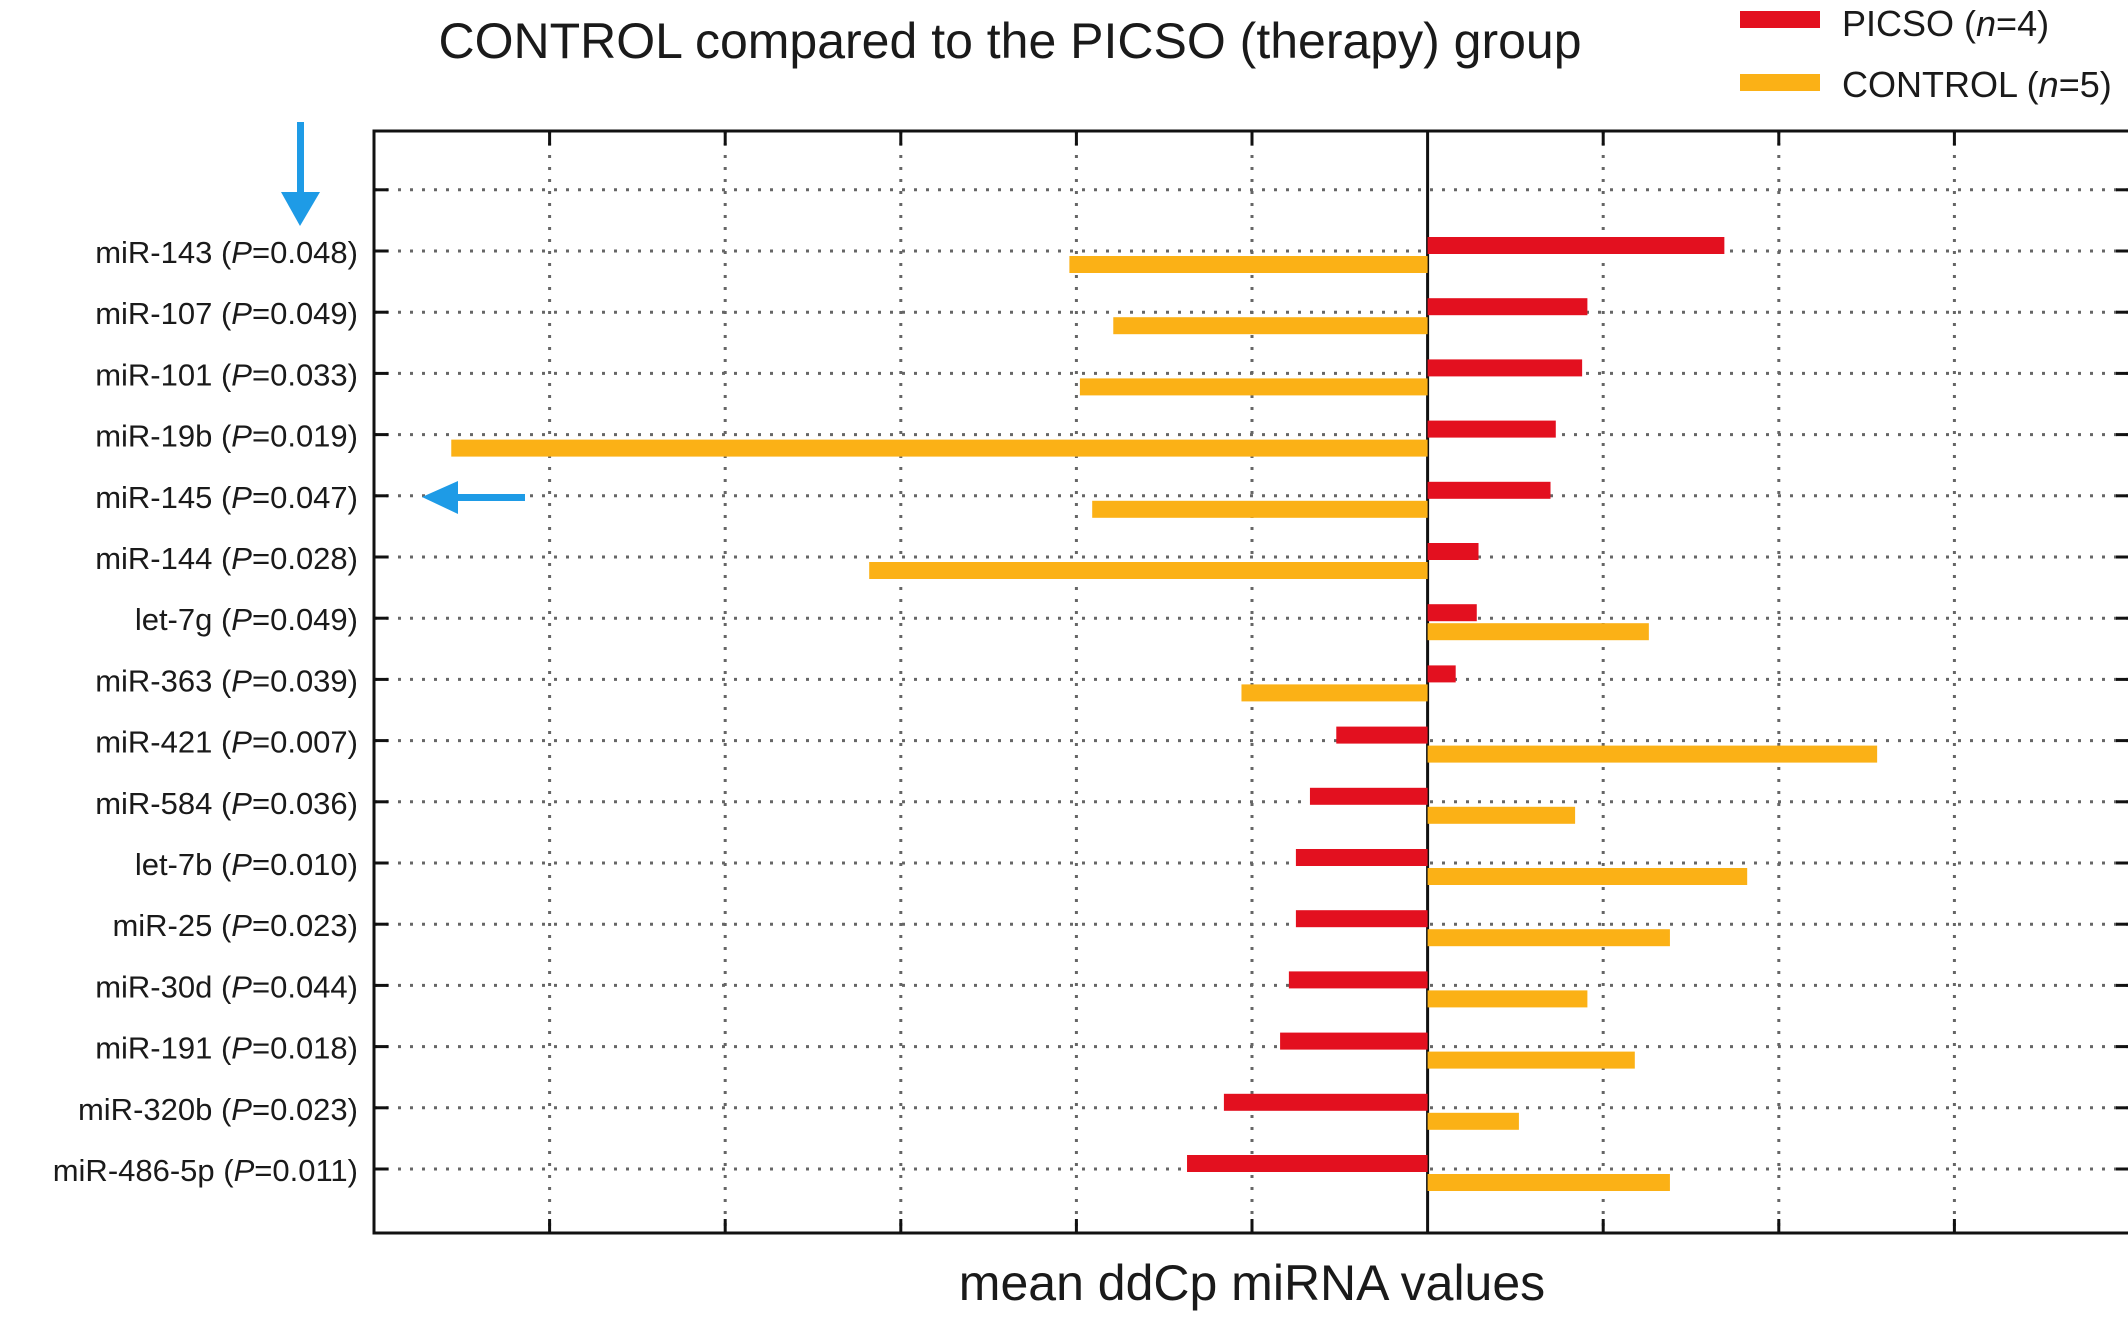 This screenshot has width=2128, height=1323. What do you see at coordinates (473, 497) in the screenshot?
I see `arrow-left-icon` at bounding box center [473, 497].